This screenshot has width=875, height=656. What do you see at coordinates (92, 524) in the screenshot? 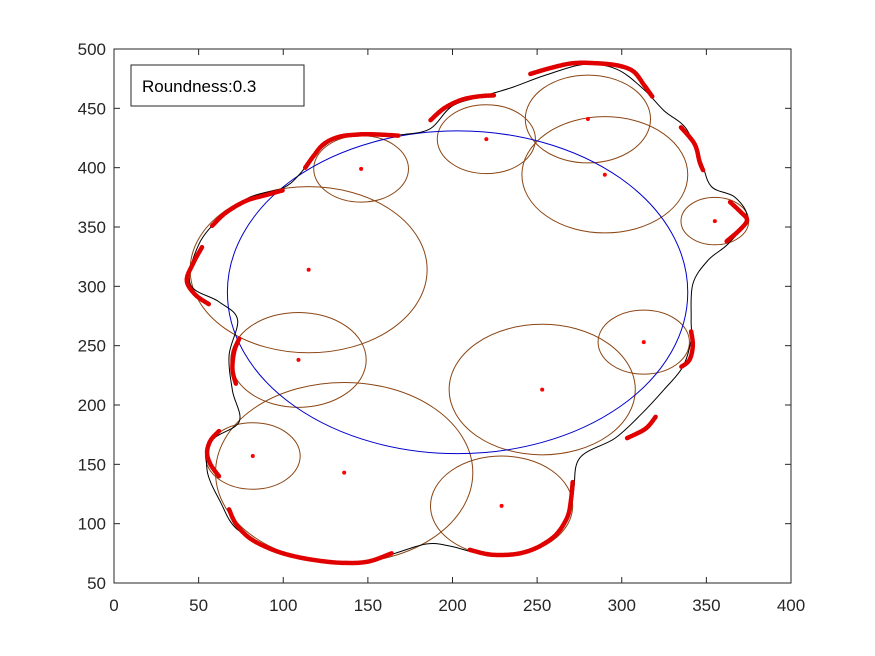
I see `y-tick-label: 100` at bounding box center [92, 524].